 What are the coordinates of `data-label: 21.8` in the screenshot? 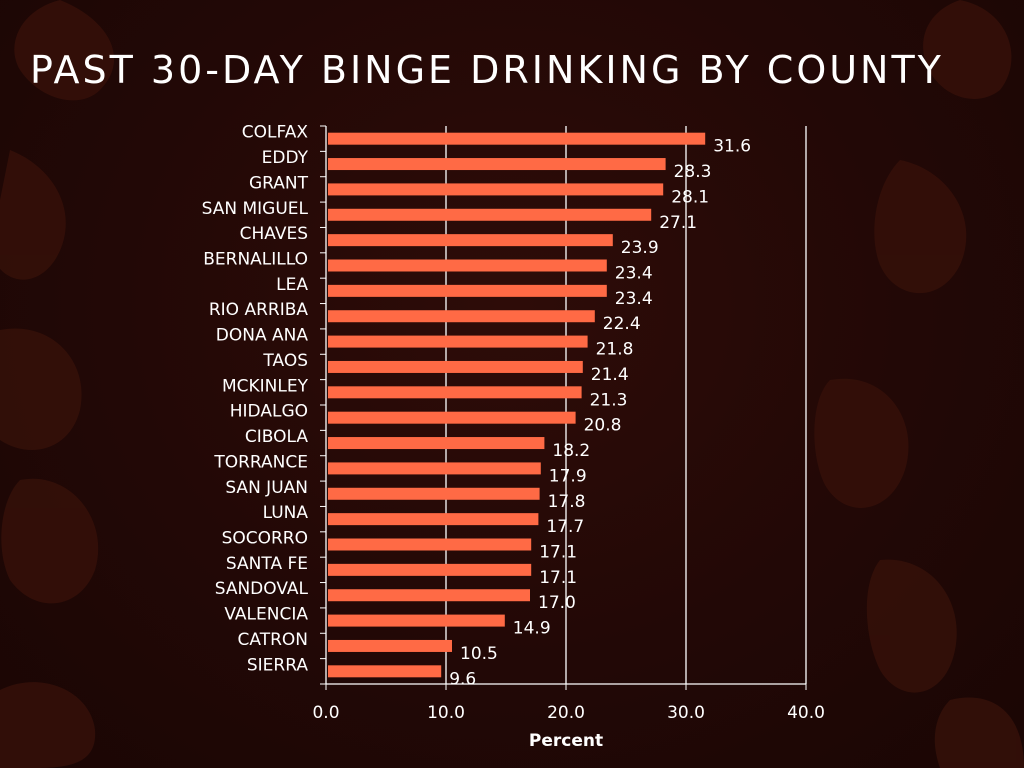 It's located at (615, 350).